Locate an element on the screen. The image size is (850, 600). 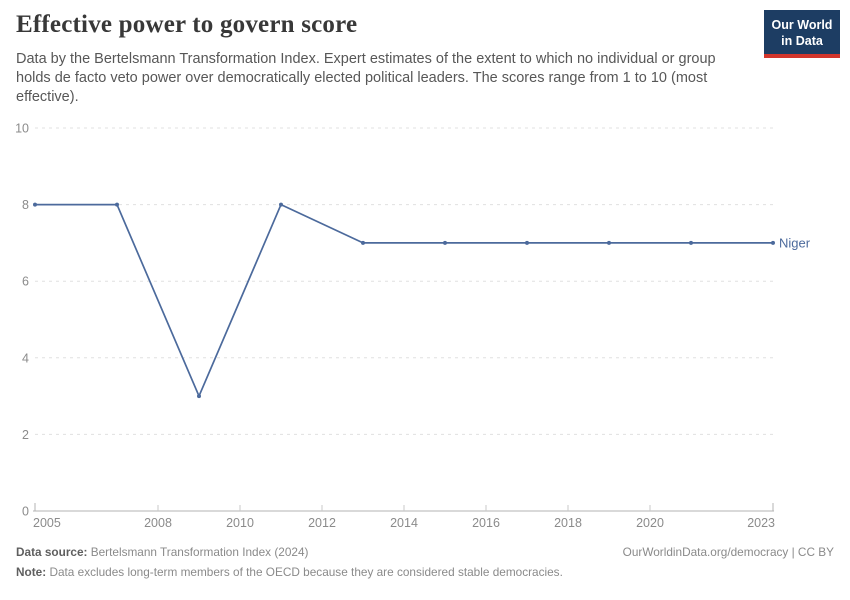
x-axis-tick-label: 2023 is located at coordinates (761, 523).